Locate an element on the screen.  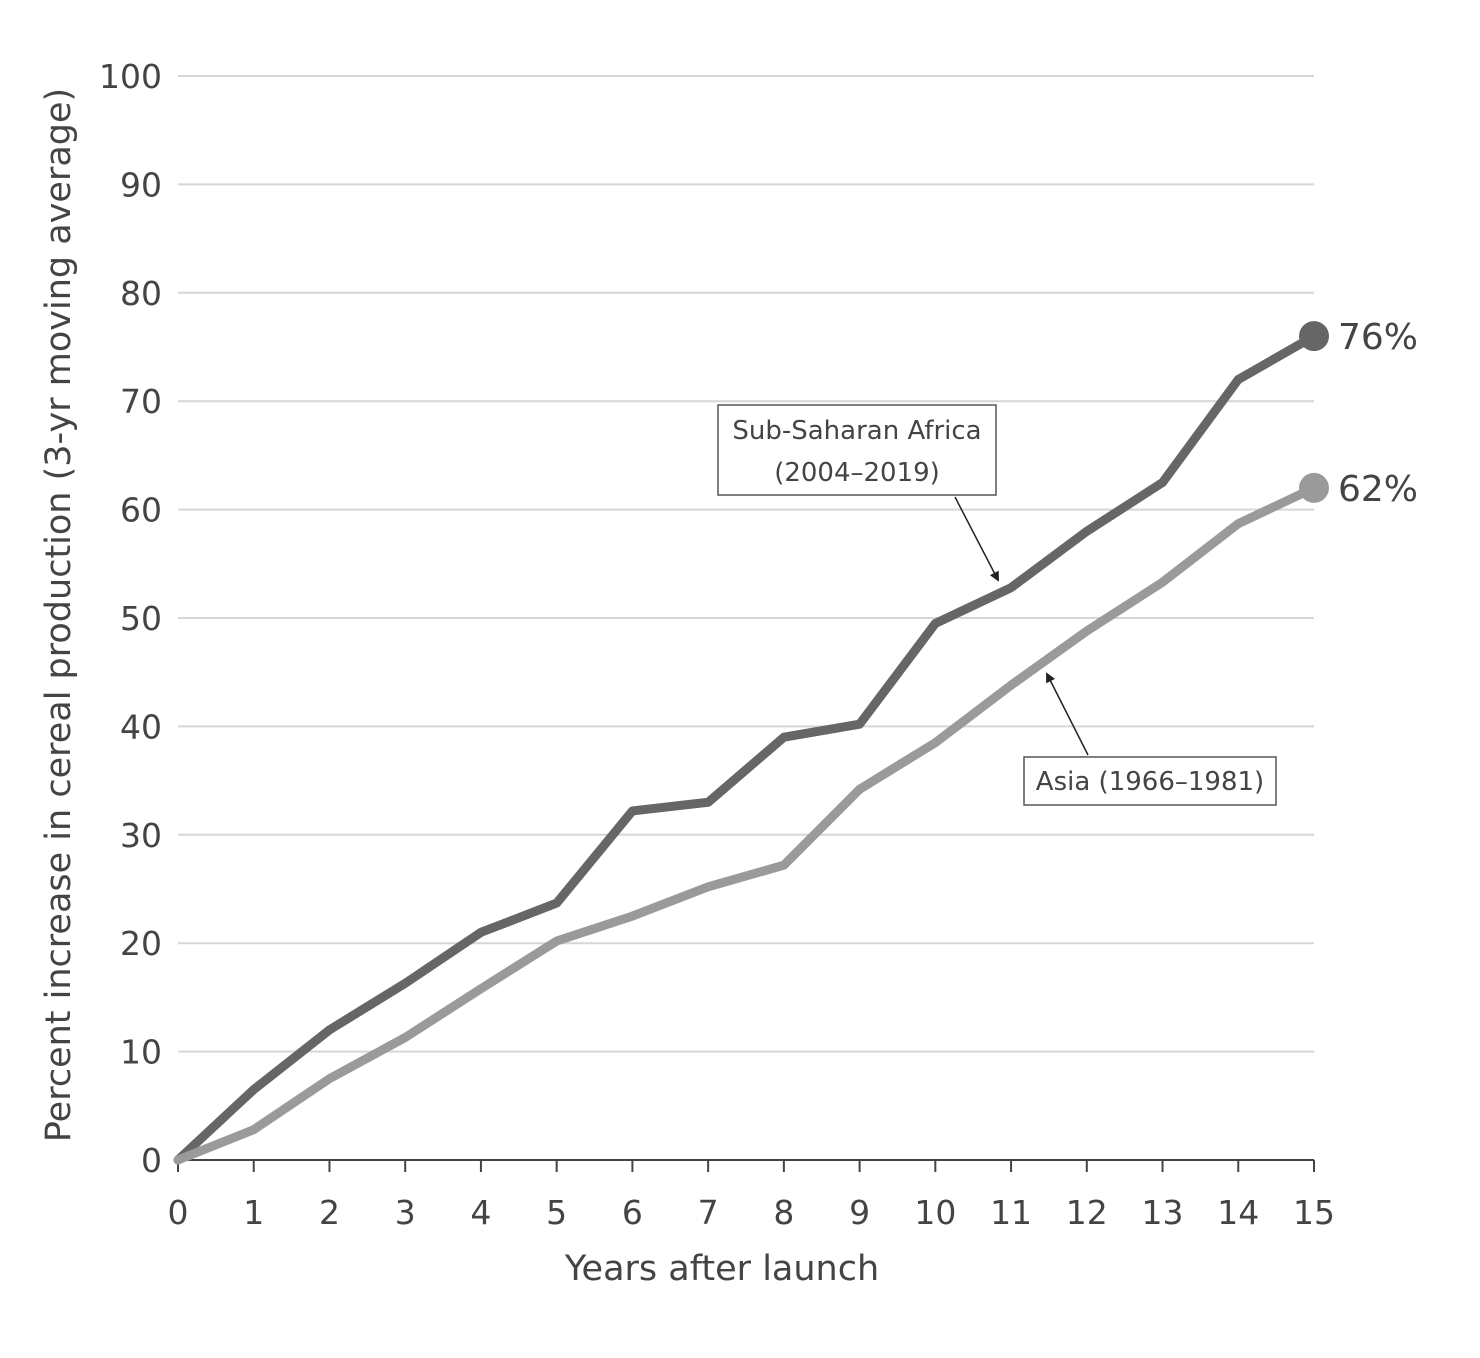
x-tick-label: 0 is located at coordinates (178, 1212).